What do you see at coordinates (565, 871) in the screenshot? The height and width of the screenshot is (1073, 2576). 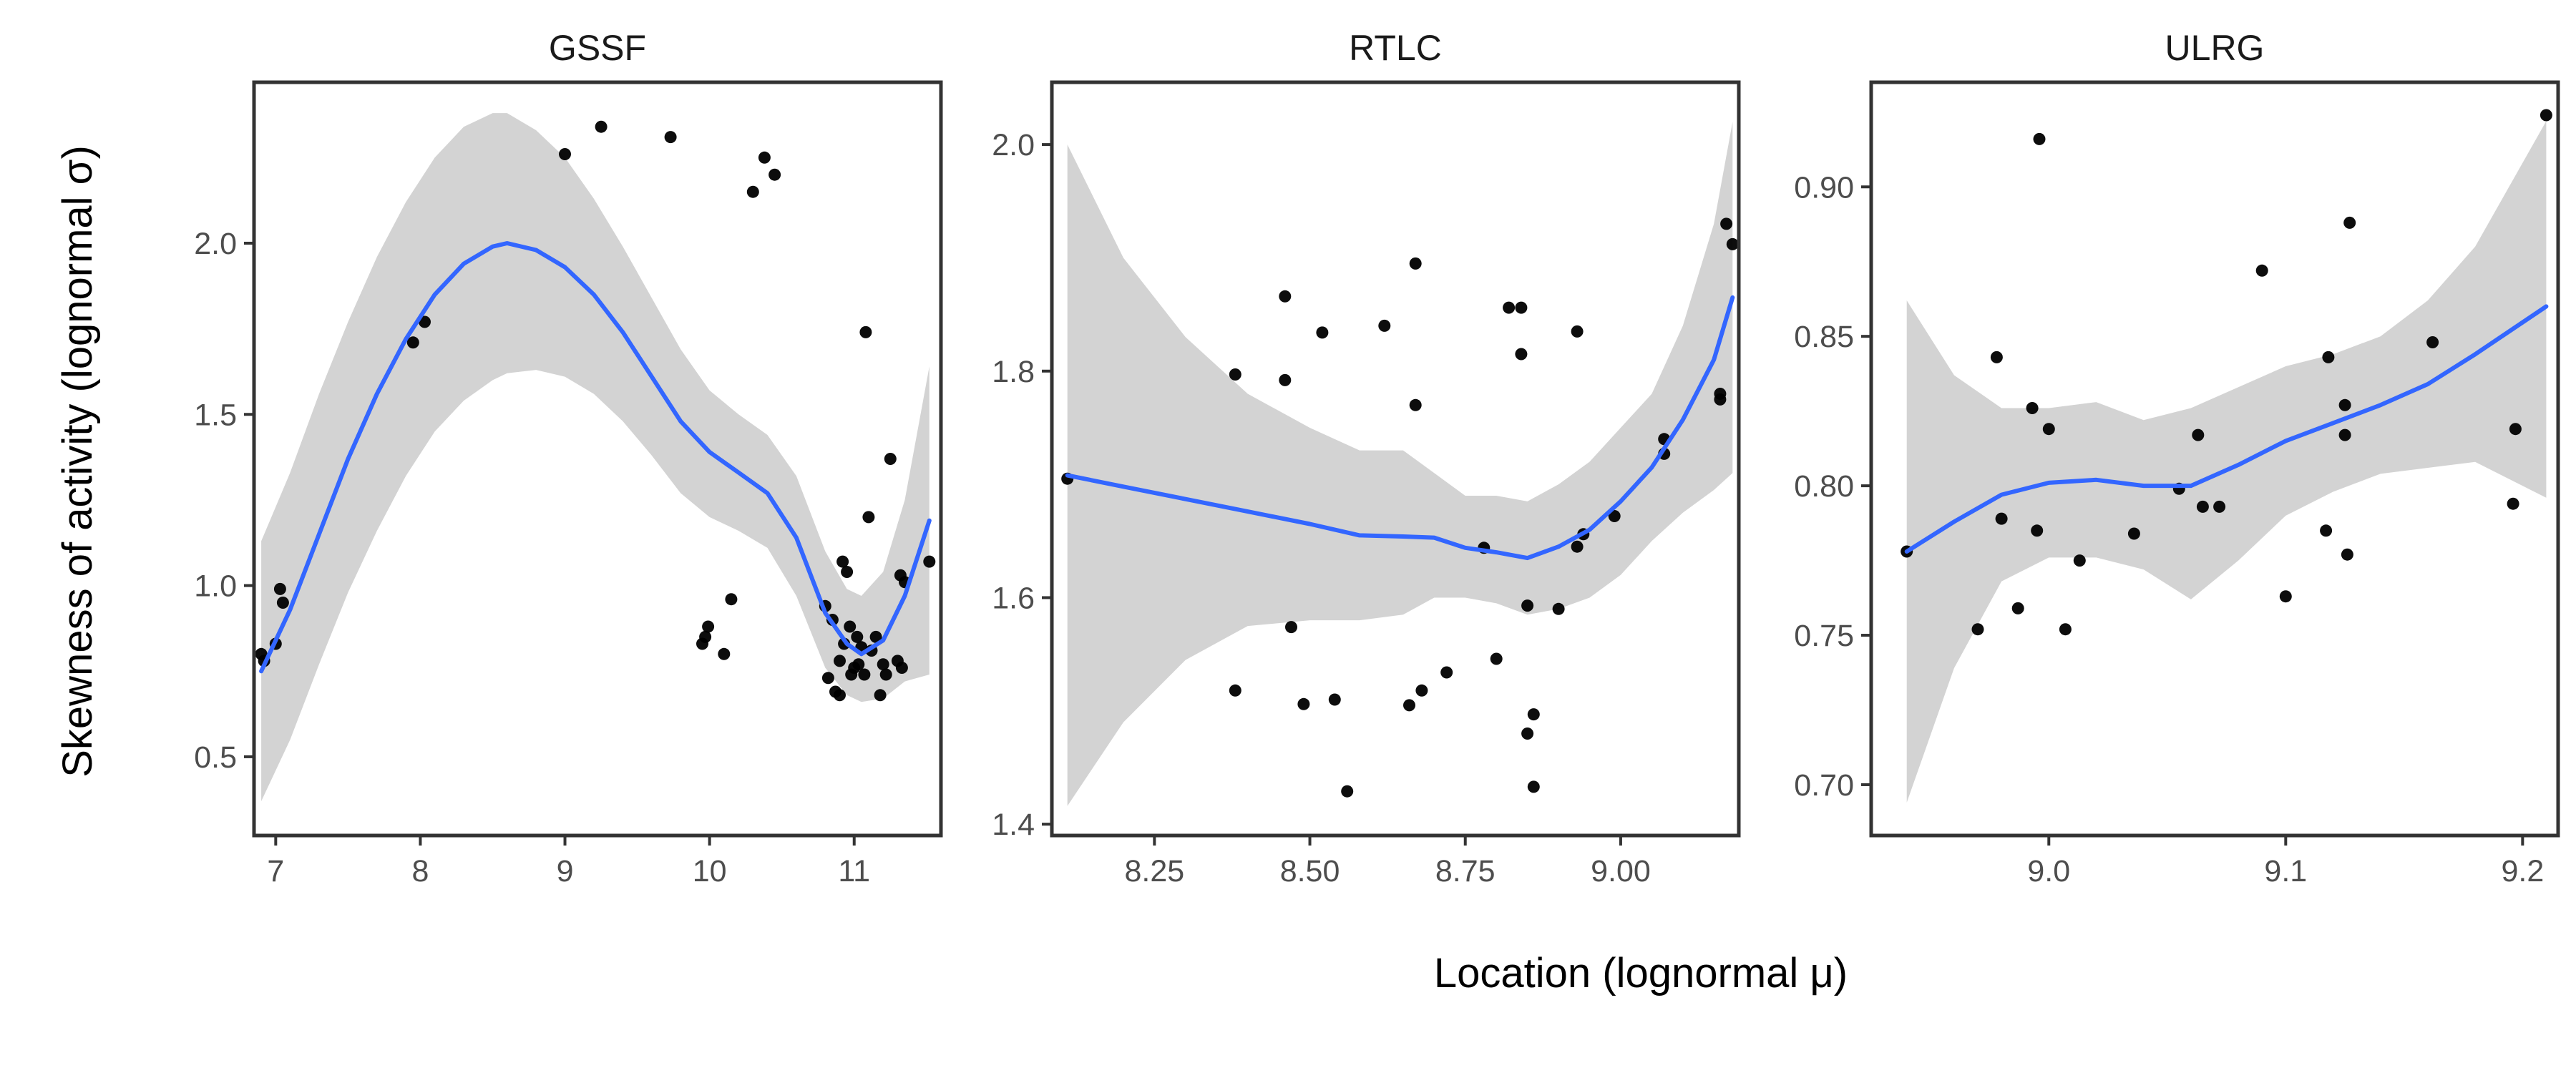 I see `x-tick-label: 9` at bounding box center [565, 871].